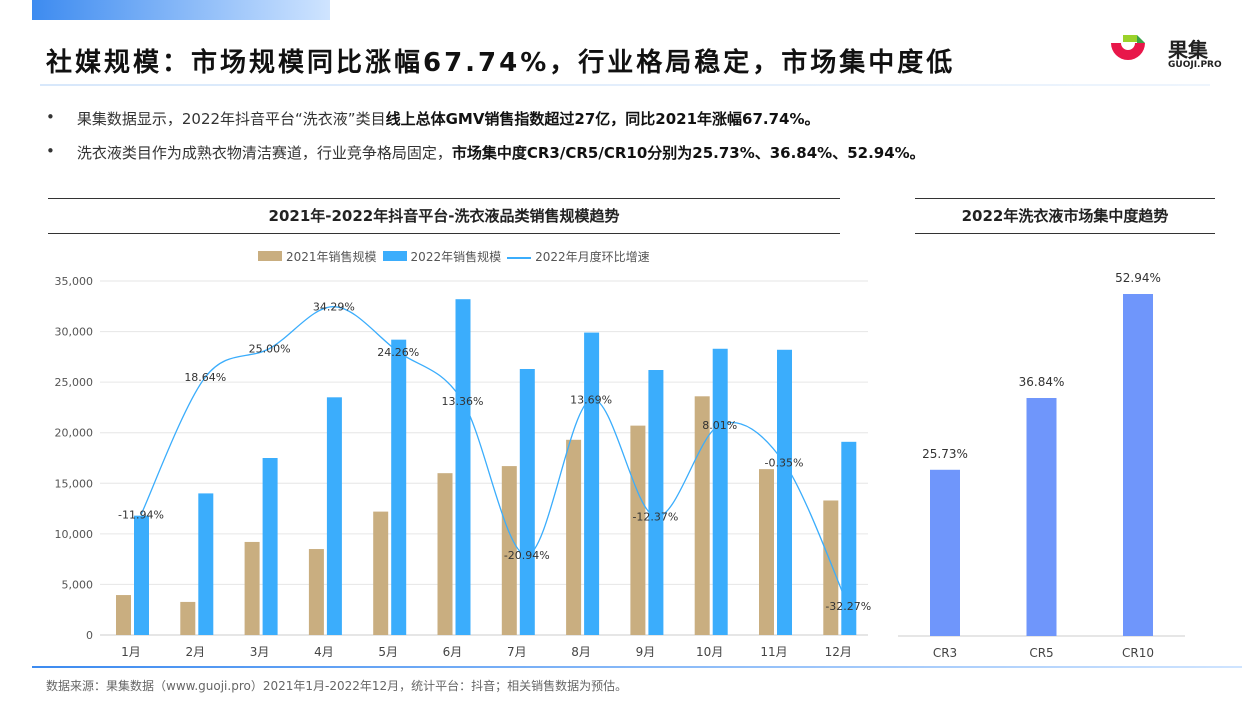 This screenshot has width=1250, height=703. Describe the element at coordinates (1138, 278) in the screenshot. I see `cr-value-label: 52.94%` at that location.